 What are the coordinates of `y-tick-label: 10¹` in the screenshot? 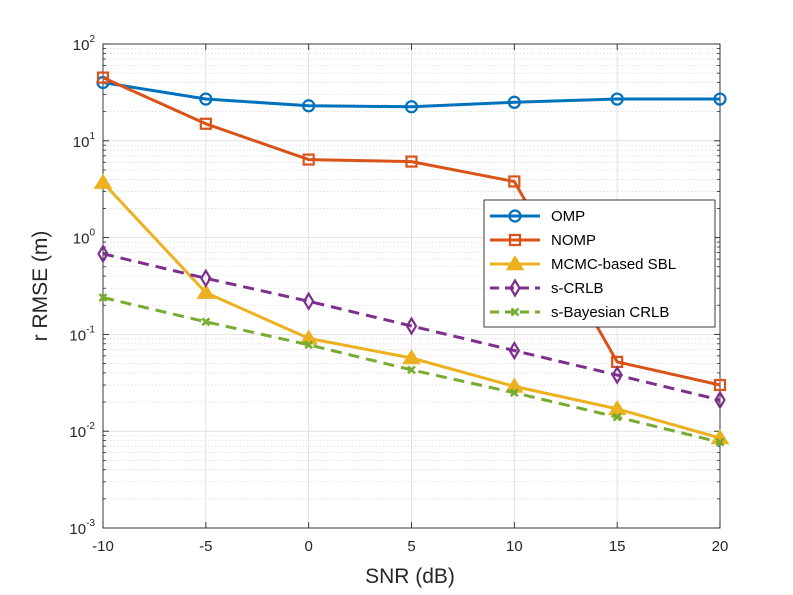 It's located at (84, 141).